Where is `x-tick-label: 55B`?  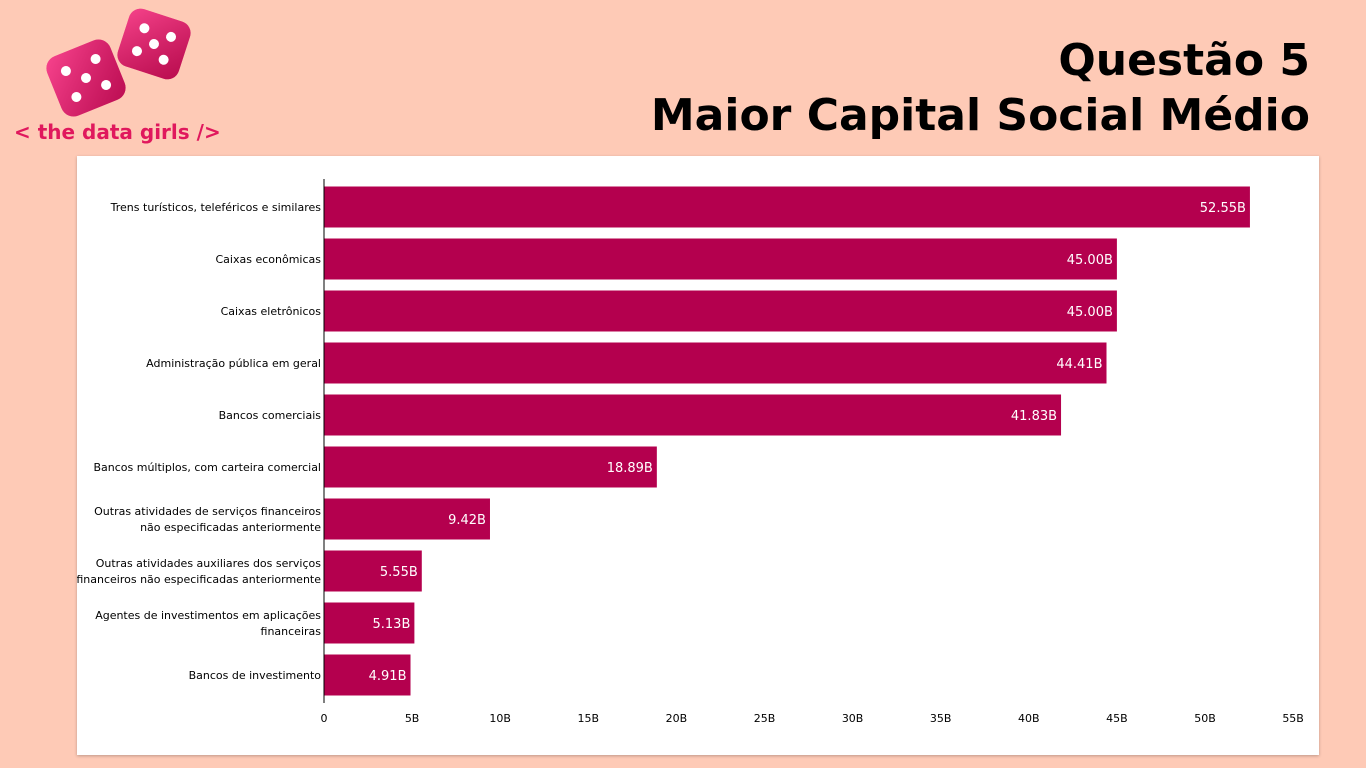
x-tick-label: 55B is located at coordinates (1293, 718).